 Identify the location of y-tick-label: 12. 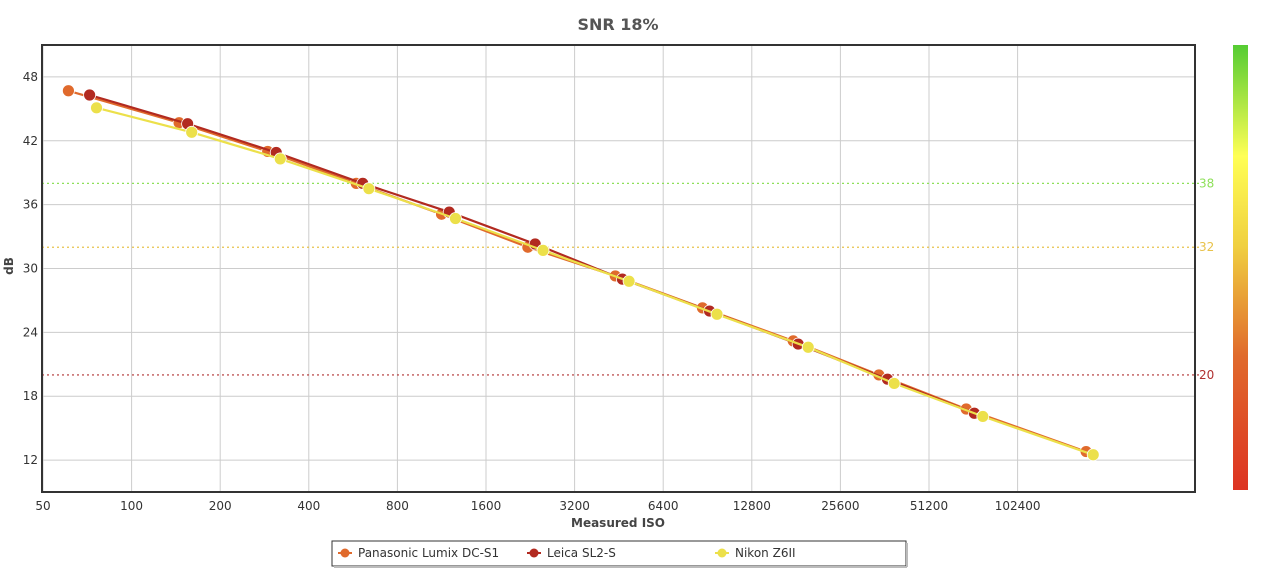
(30, 460).